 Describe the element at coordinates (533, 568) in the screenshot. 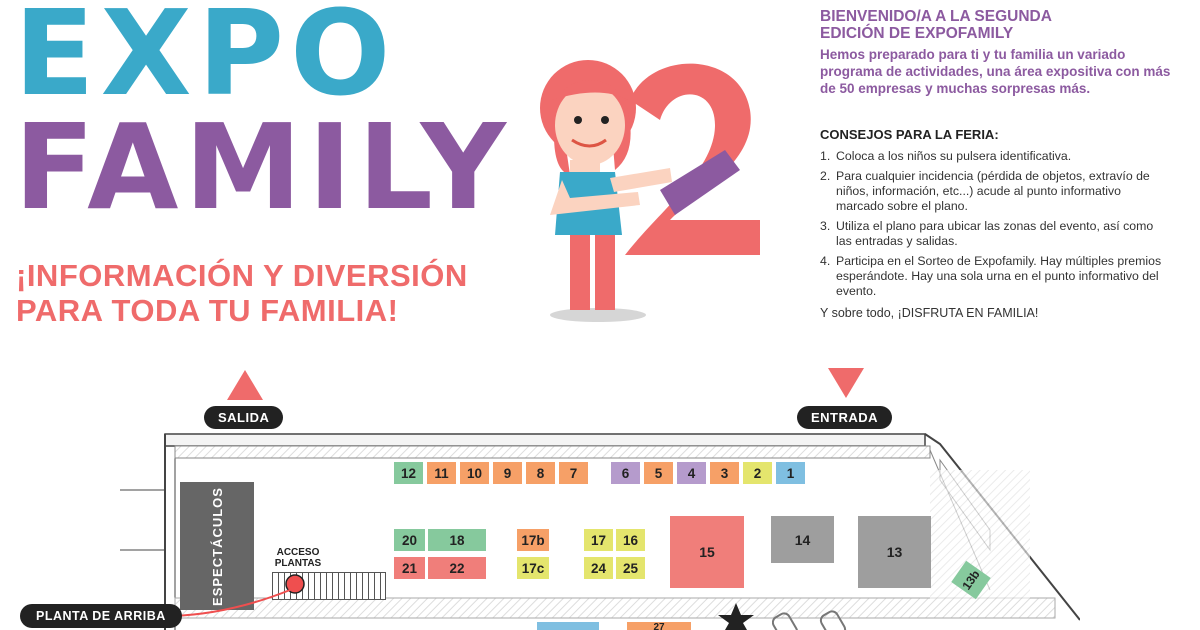

I see `stand-17c: 17c` at that location.